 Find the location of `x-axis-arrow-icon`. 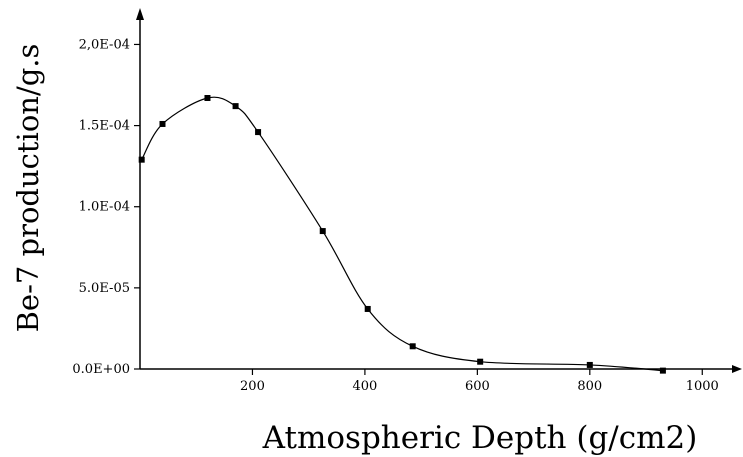

x-axis-arrow-icon is located at coordinates (737, 369).